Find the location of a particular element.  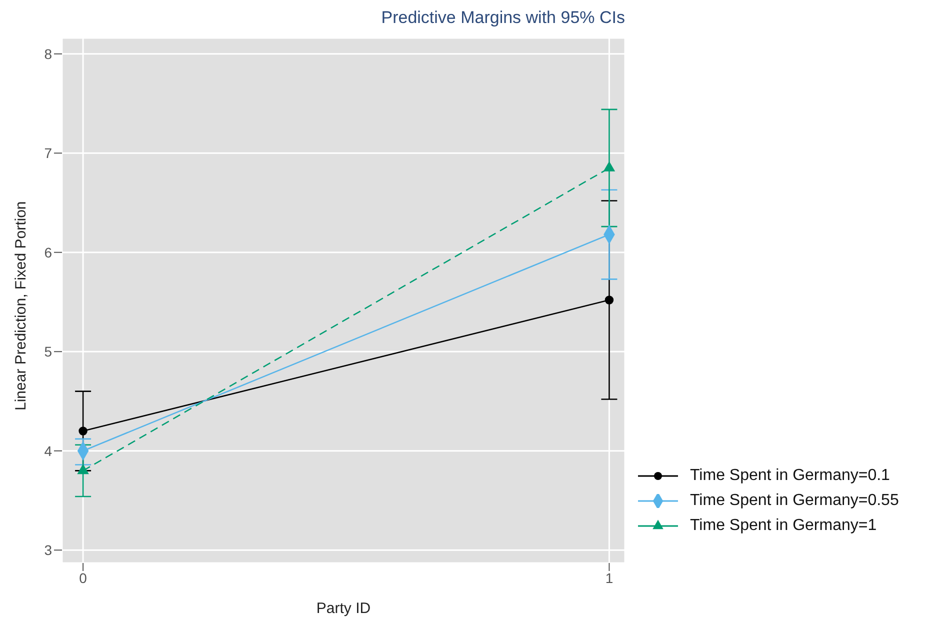

y-tick-label: 3 is located at coordinates (48, 550).